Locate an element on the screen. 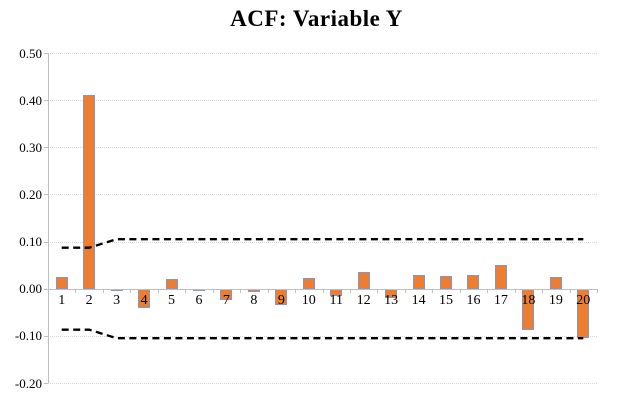 The image size is (633, 403). x-axis-label: 13 is located at coordinates (391, 300).